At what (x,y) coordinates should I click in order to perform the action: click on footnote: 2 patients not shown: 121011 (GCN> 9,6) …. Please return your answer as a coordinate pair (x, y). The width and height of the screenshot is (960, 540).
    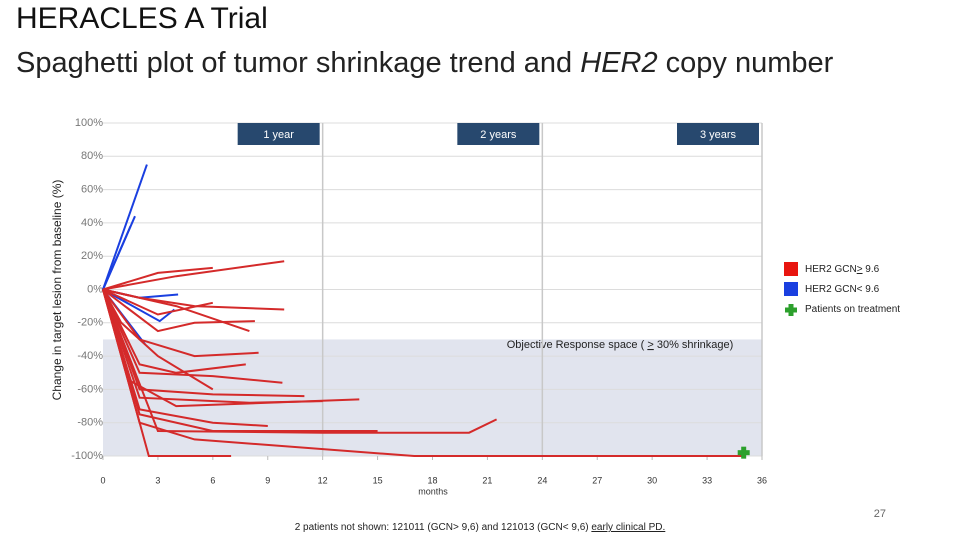
    Looking at the image, I should click on (480, 527).